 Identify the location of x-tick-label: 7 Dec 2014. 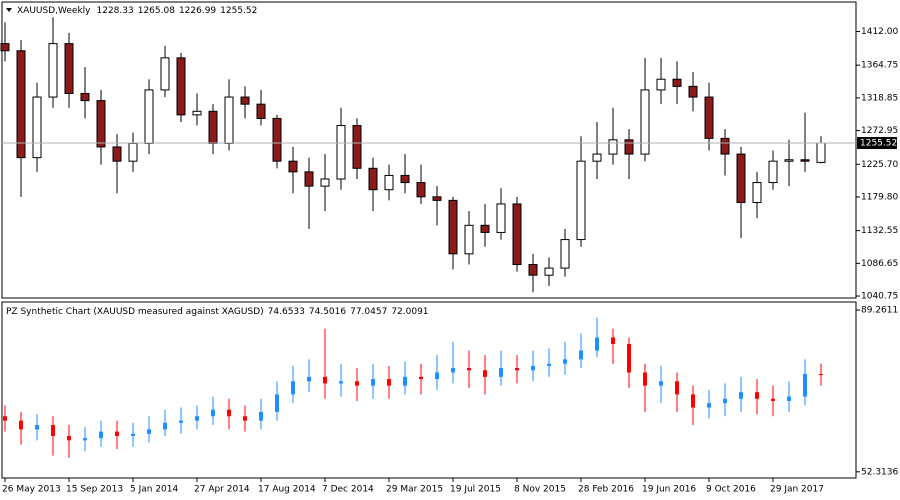
(348, 490).